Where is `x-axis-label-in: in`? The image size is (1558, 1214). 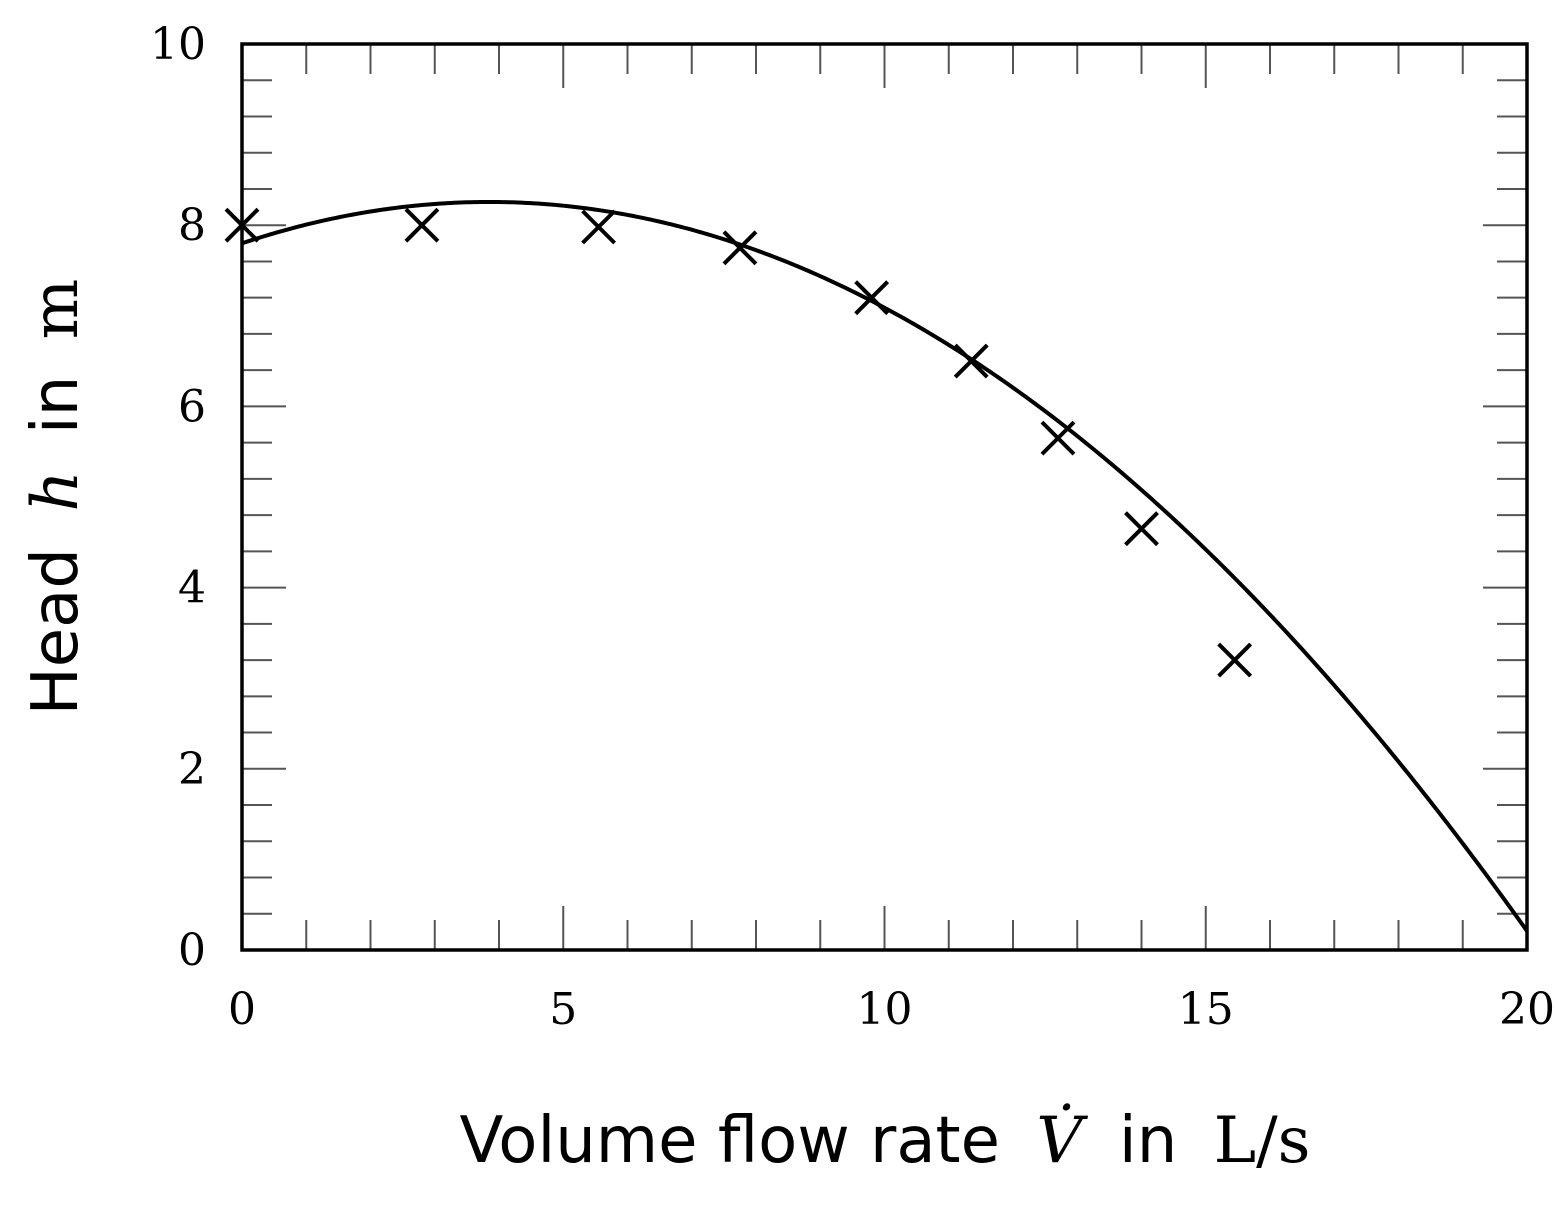
x-axis-label-in: in is located at coordinates (1148, 1141).